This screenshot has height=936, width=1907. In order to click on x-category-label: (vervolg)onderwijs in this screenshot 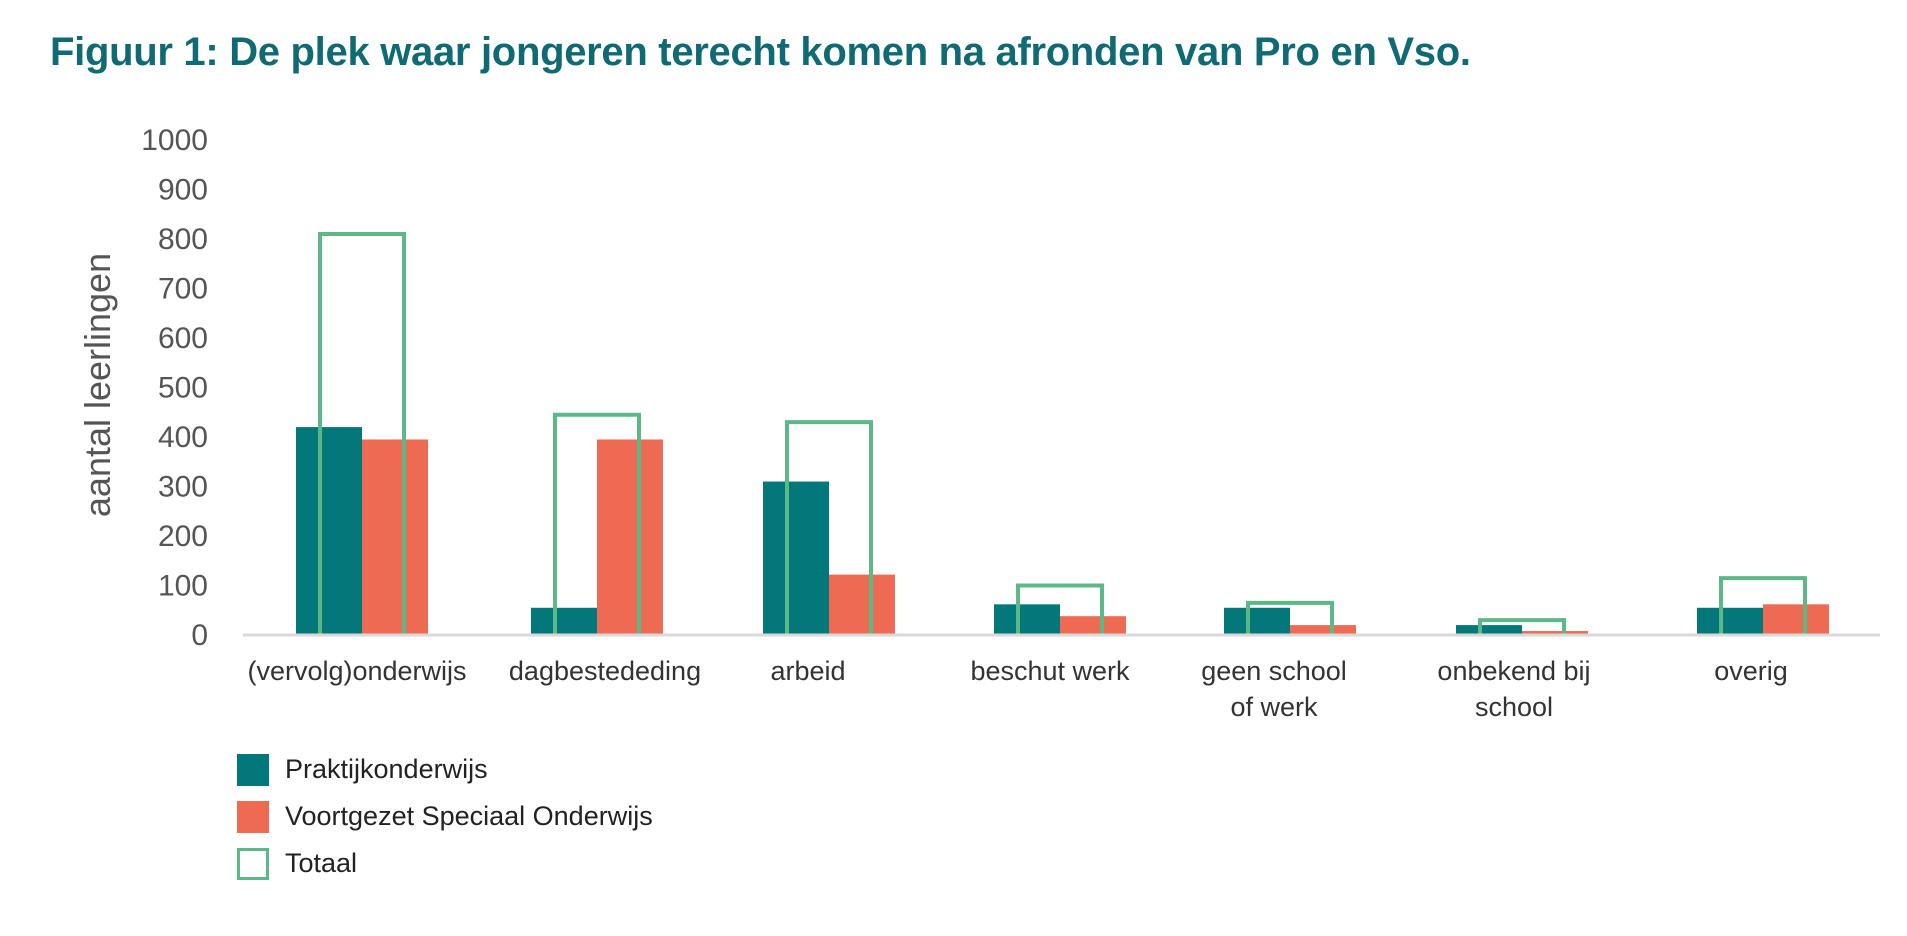, I will do `click(356, 671)`.